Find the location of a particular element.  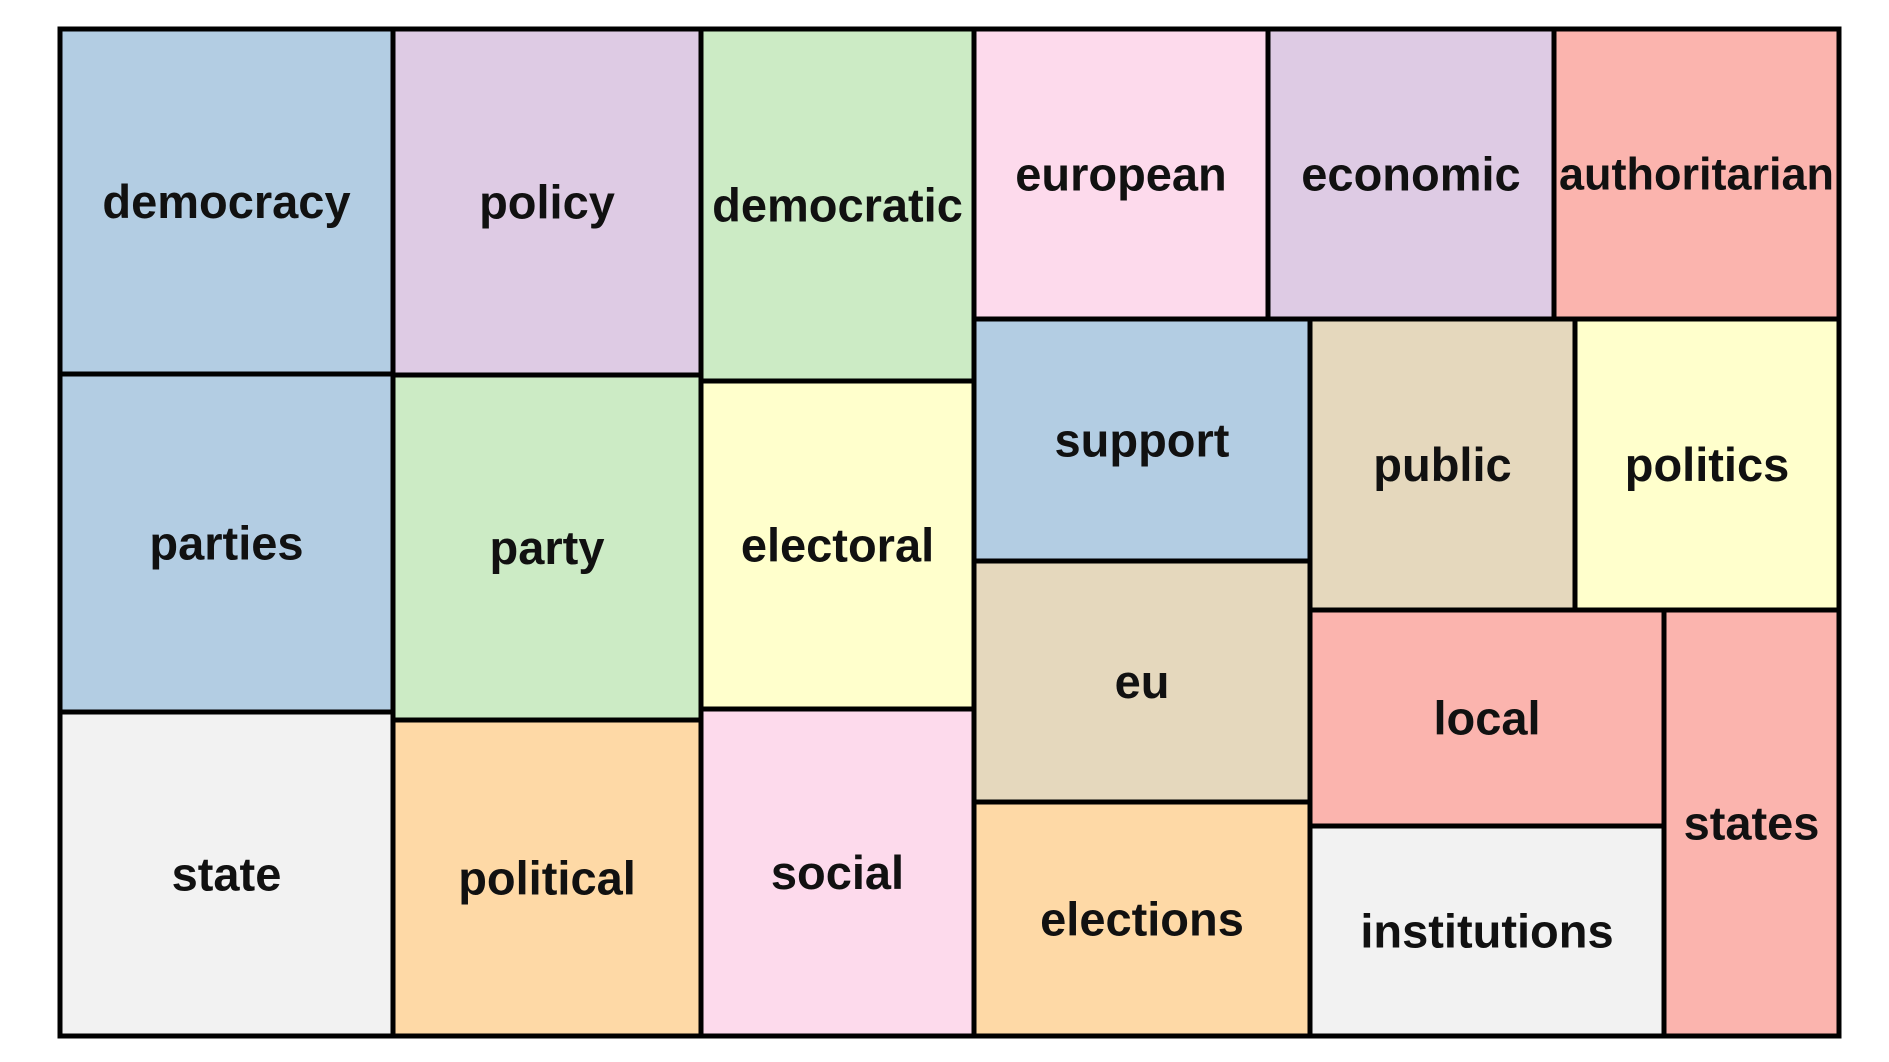

treemap-label-state: state is located at coordinates (227, 874).